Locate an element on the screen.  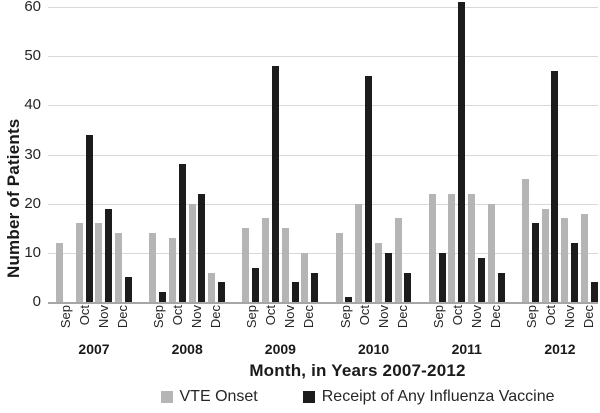
month-label-dec-2012: Dec is located at coordinates (588, 317).